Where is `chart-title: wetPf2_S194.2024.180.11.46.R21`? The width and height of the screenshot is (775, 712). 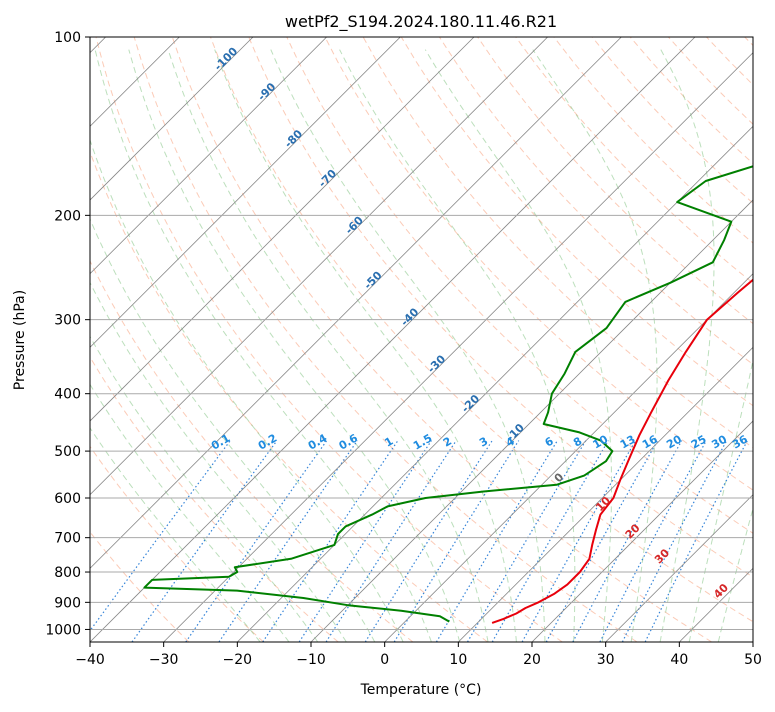
chart-title: wetPf2_S194.2024.180.11.46.R21 is located at coordinates (421, 22).